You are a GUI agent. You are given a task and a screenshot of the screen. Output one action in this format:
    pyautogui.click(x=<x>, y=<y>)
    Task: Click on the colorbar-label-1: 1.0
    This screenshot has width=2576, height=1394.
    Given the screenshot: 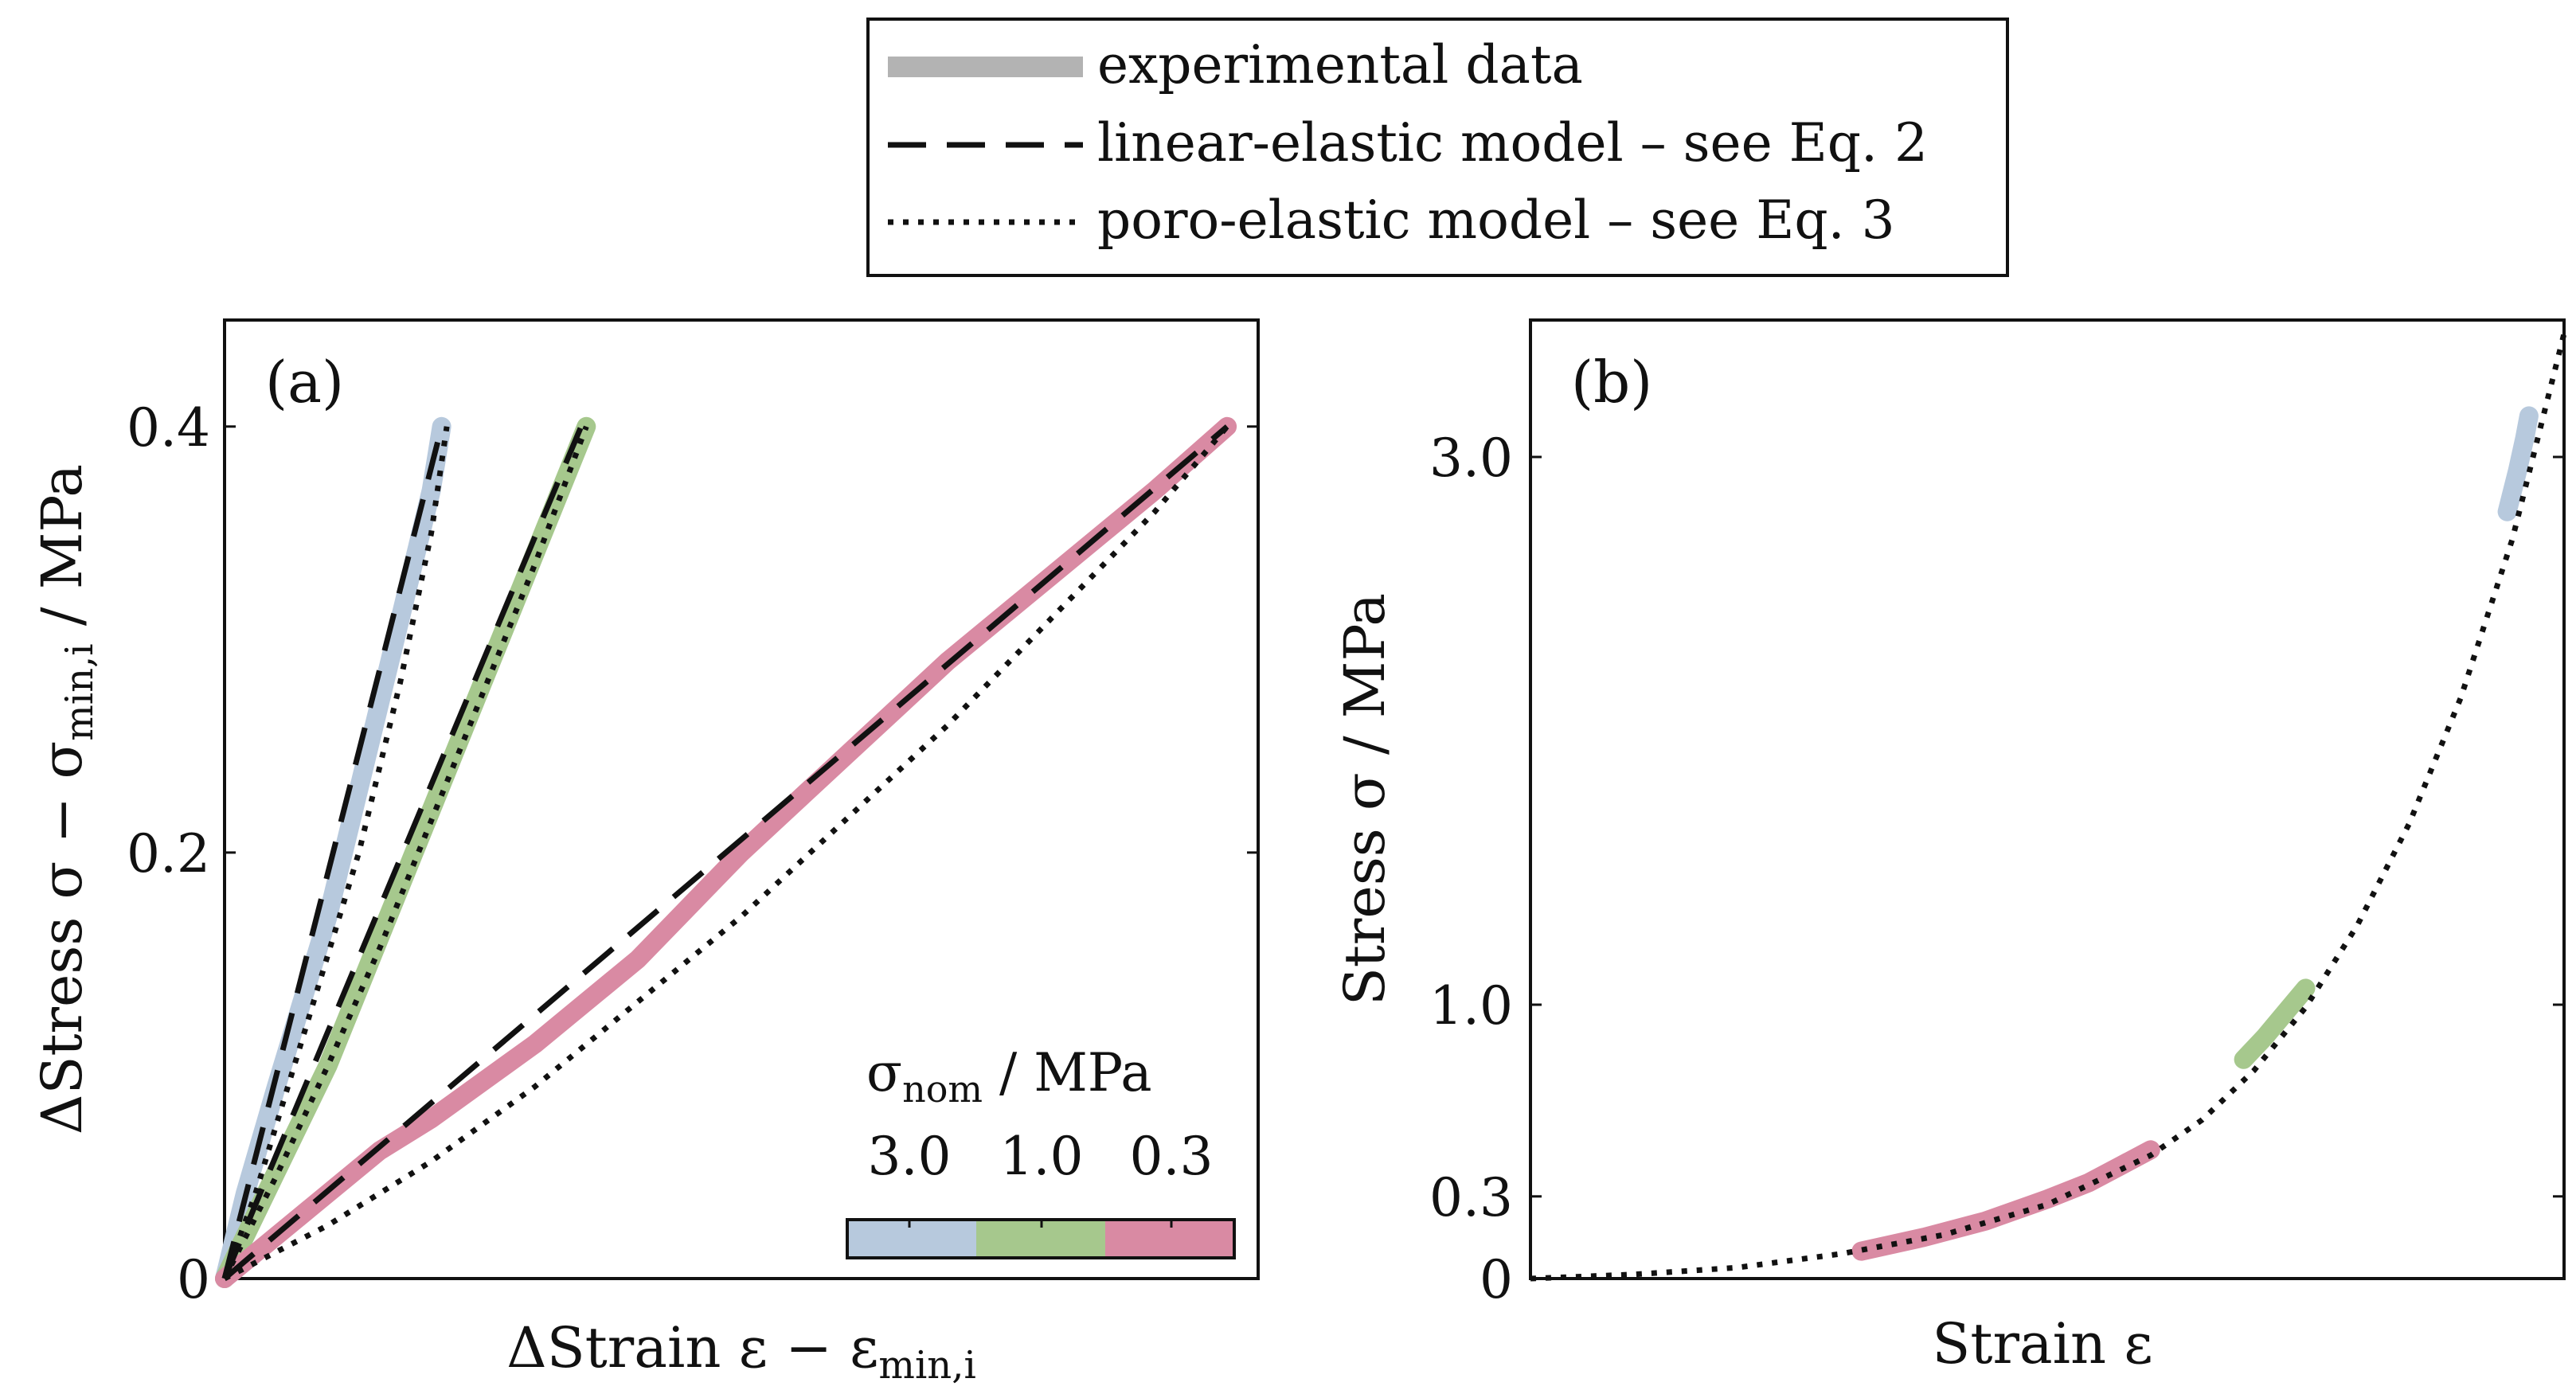 What is the action you would take?
    pyautogui.click(x=1042, y=1156)
    